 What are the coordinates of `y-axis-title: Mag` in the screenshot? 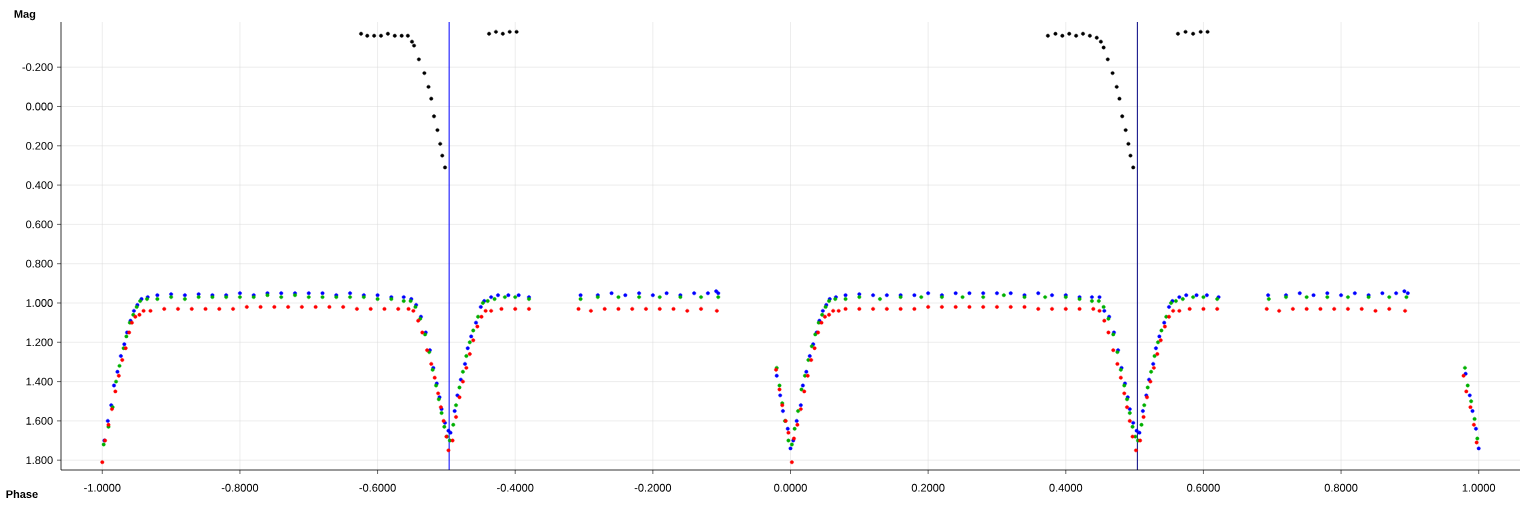 It's located at (25, 15).